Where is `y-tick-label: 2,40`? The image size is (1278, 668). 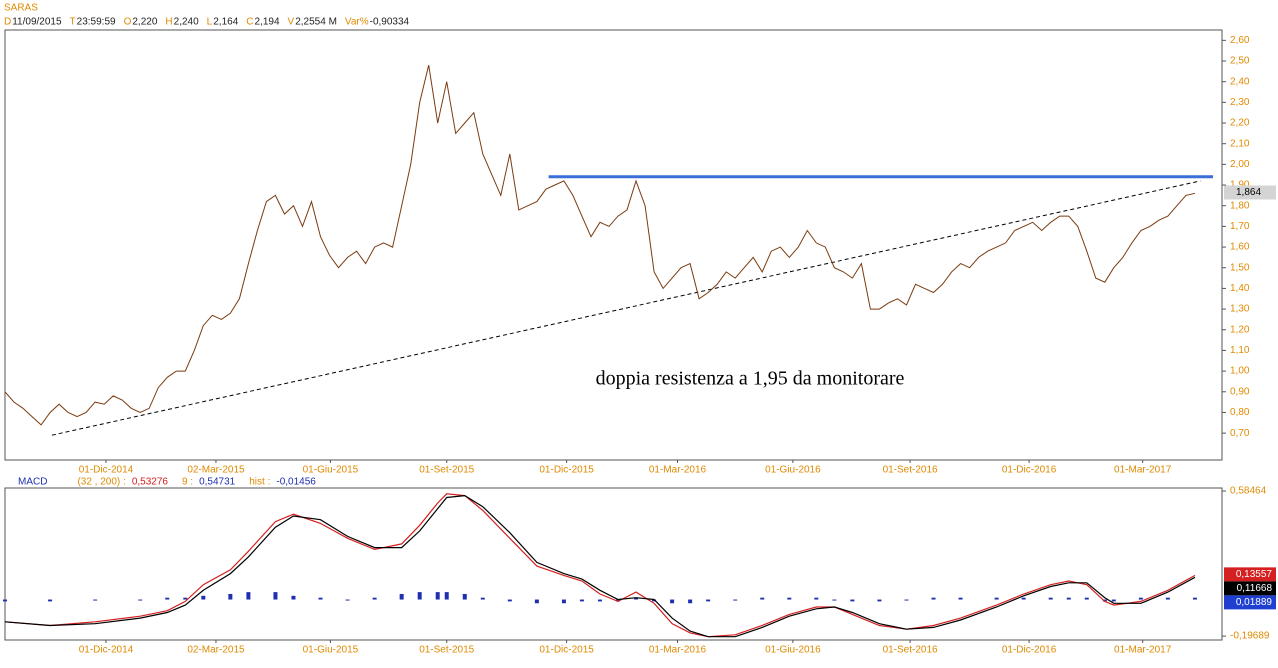
y-tick-label: 2,40 is located at coordinates (1240, 81).